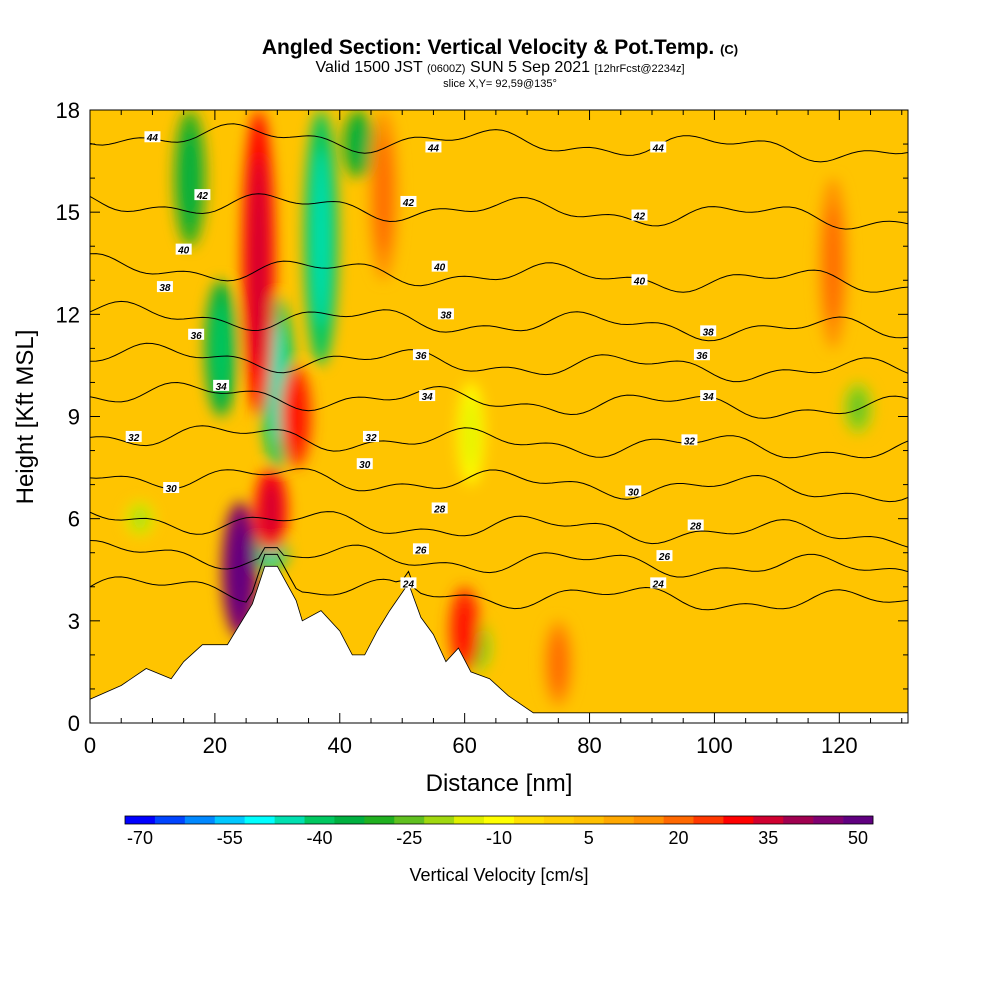 The height and width of the screenshot is (1000, 1000). What do you see at coordinates (319, 838) in the screenshot?
I see `colorbar-tick-label: -40` at bounding box center [319, 838].